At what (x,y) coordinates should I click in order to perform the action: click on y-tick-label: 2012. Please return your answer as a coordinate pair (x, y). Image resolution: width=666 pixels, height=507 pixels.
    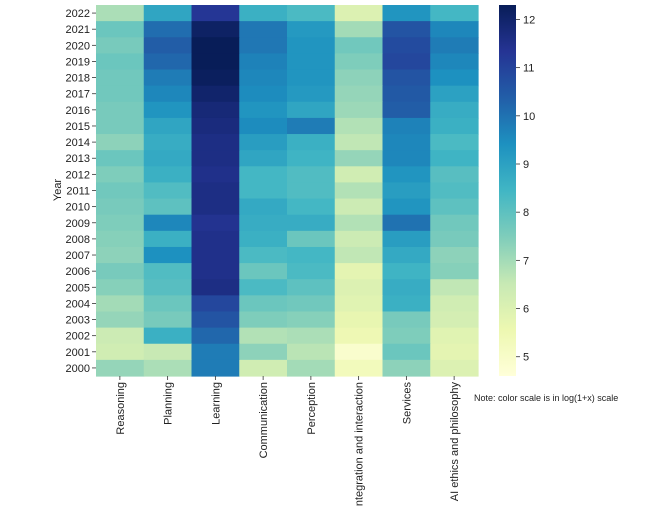
    Looking at the image, I should click on (78, 175).